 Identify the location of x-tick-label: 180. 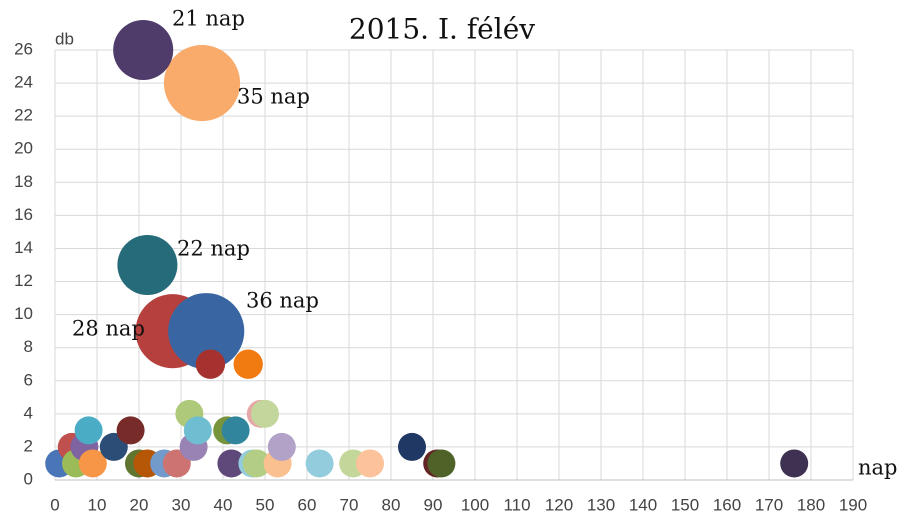
(811, 504).